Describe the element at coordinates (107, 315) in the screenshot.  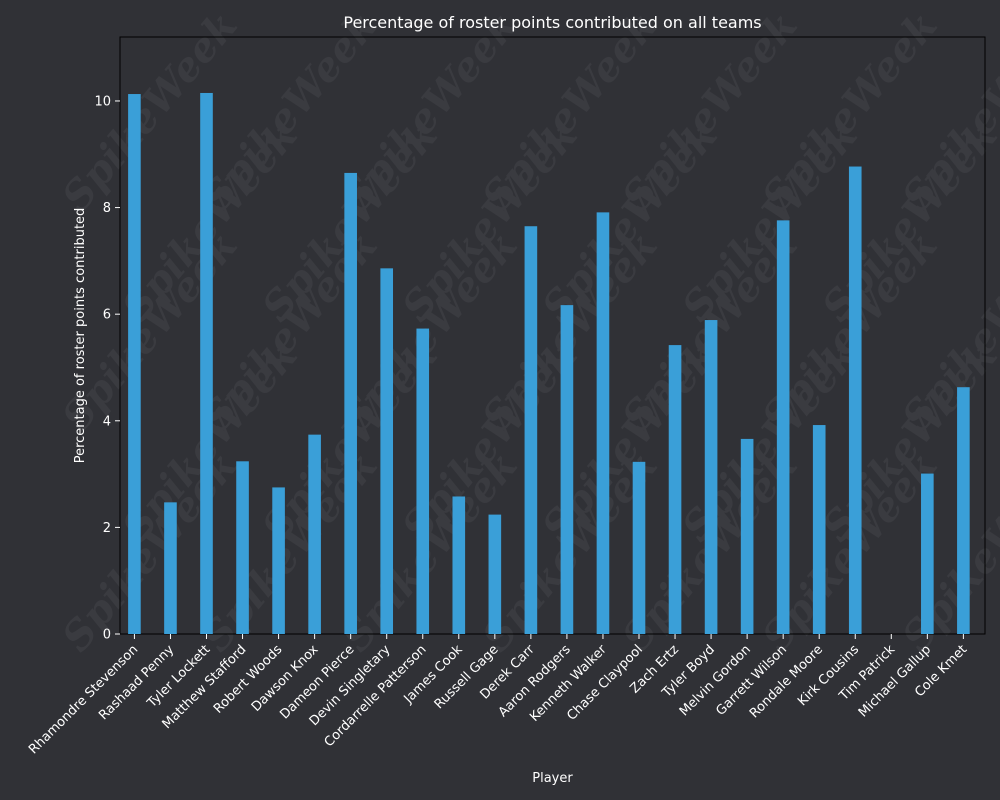
I see `y-tick-label: 6` at that location.